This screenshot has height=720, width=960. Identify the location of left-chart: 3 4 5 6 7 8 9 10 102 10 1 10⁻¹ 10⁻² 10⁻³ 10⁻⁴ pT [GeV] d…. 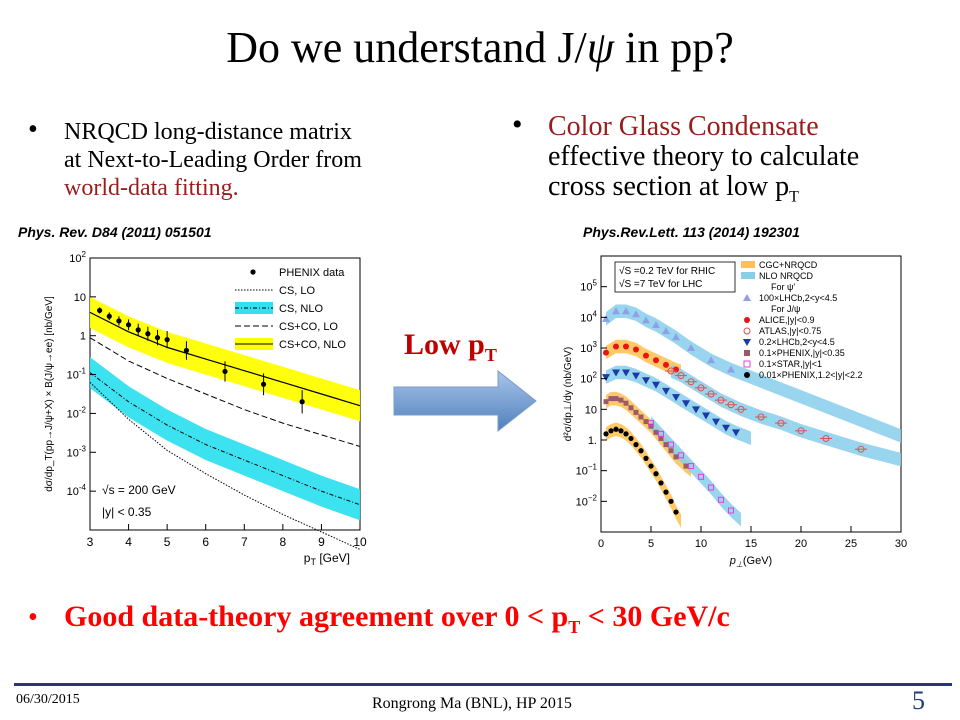
(205, 408).